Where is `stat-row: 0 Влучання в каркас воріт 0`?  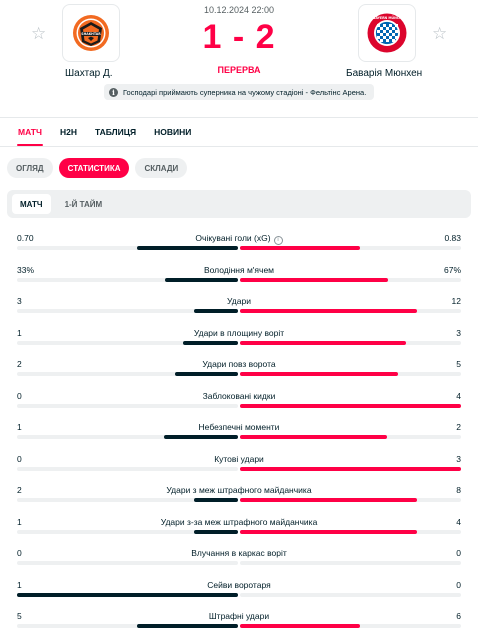 stat-row: 0 Влучання в каркас воріт 0 is located at coordinates (239, 563).